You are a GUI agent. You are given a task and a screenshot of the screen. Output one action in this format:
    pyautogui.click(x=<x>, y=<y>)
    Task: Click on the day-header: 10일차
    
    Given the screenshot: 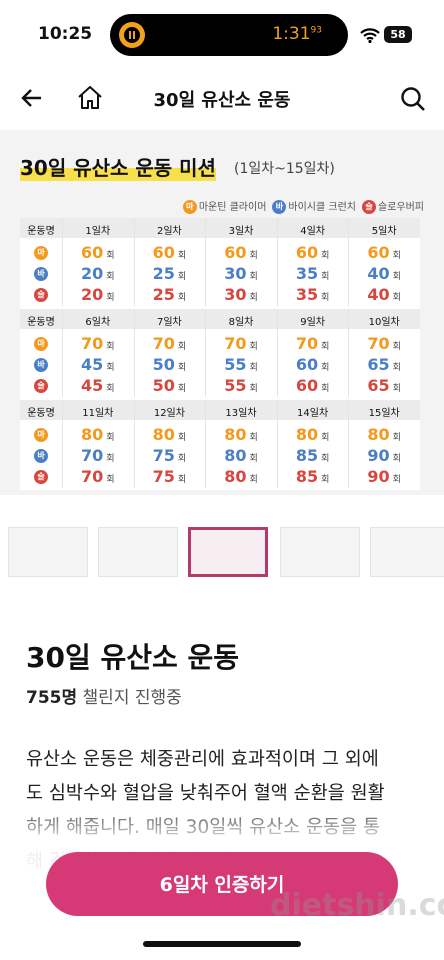 What is the action you would take?
    pyautogui.click(x=384, y=322)
    